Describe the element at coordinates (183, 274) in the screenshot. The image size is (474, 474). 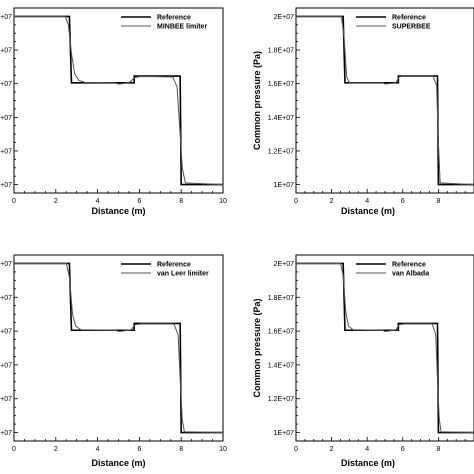
I see `legend-label: van Leer limiter` at that location.